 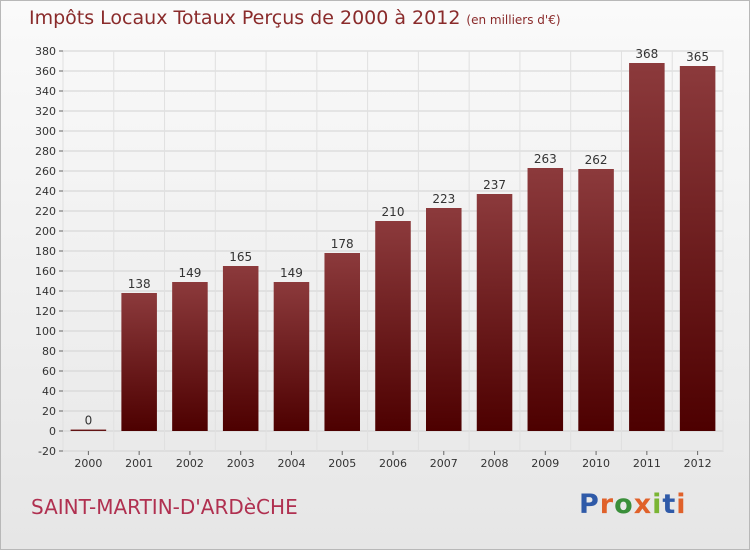 What do you see at coordinates (647, 247) in the screenshot?
I see `bar-2011` at bounding box center [647, 247].